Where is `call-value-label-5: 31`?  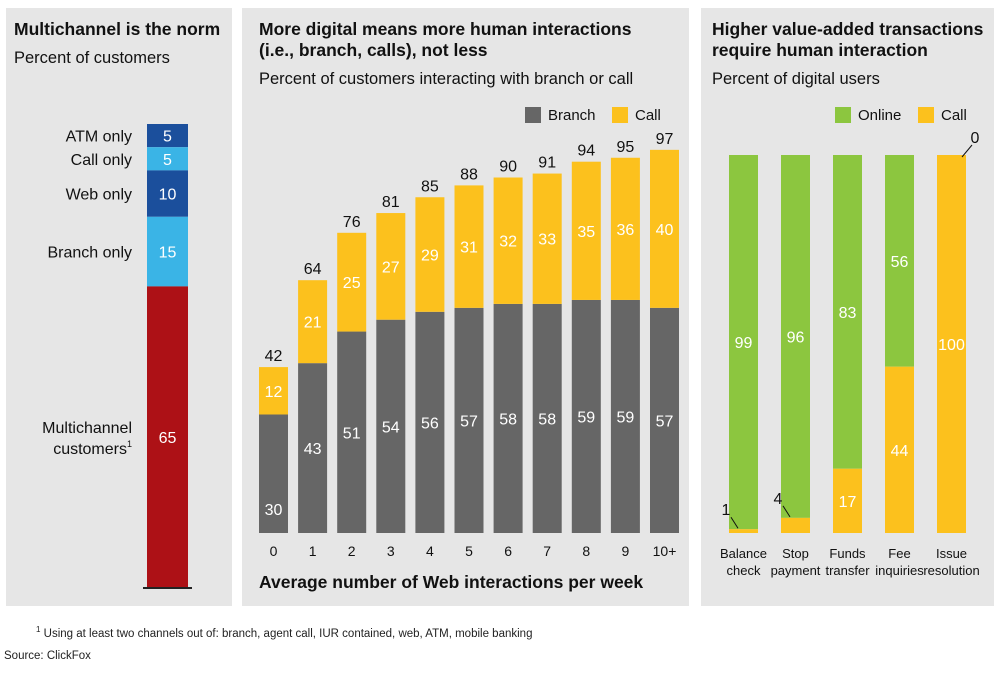
call-value-label-5: 31 is located at coordinates (469, 248).